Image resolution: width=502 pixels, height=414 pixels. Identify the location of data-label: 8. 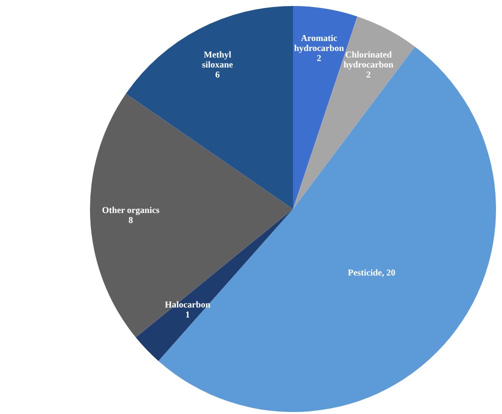
(131, 219).